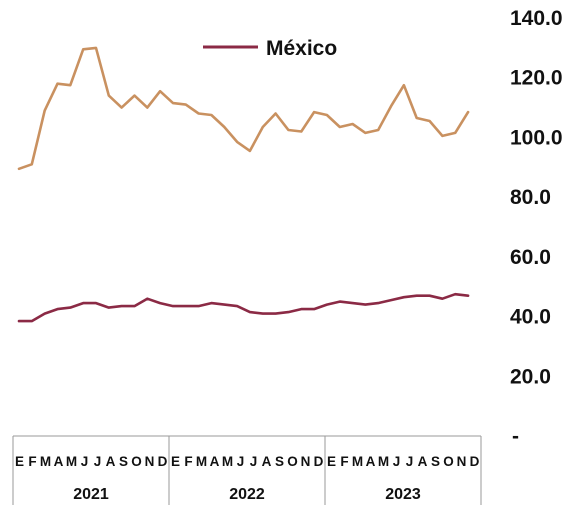  What do you see at coordinates (243, 307) in the screenshot?
I see `series-line-mexico` at bounding box center [243, 307].